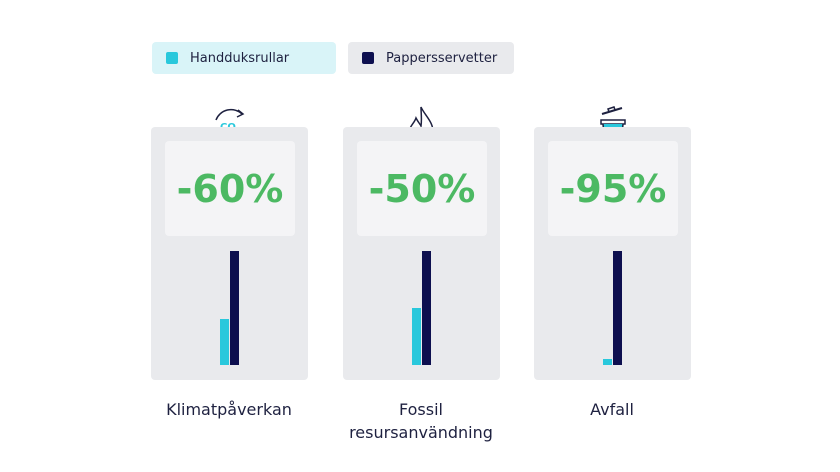 The image size is (840, 472). What do you see at coordinates (612, 253) in the screenshot?
I see `panel: -95%` at bounding box center [612, 253].